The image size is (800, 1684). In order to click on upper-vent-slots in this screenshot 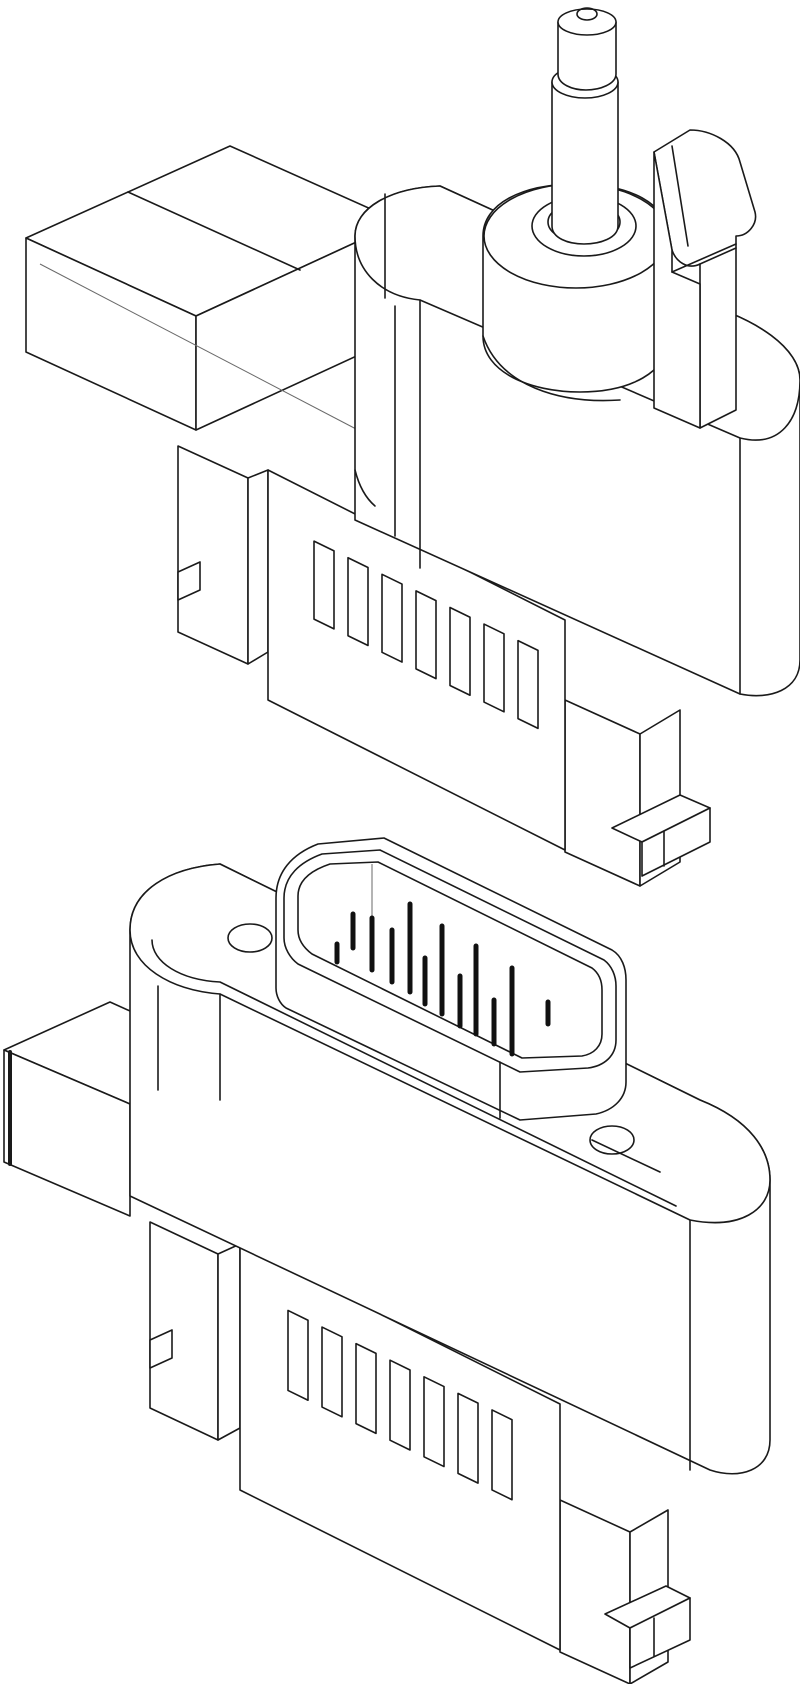, I will do `click(426, 634)`.